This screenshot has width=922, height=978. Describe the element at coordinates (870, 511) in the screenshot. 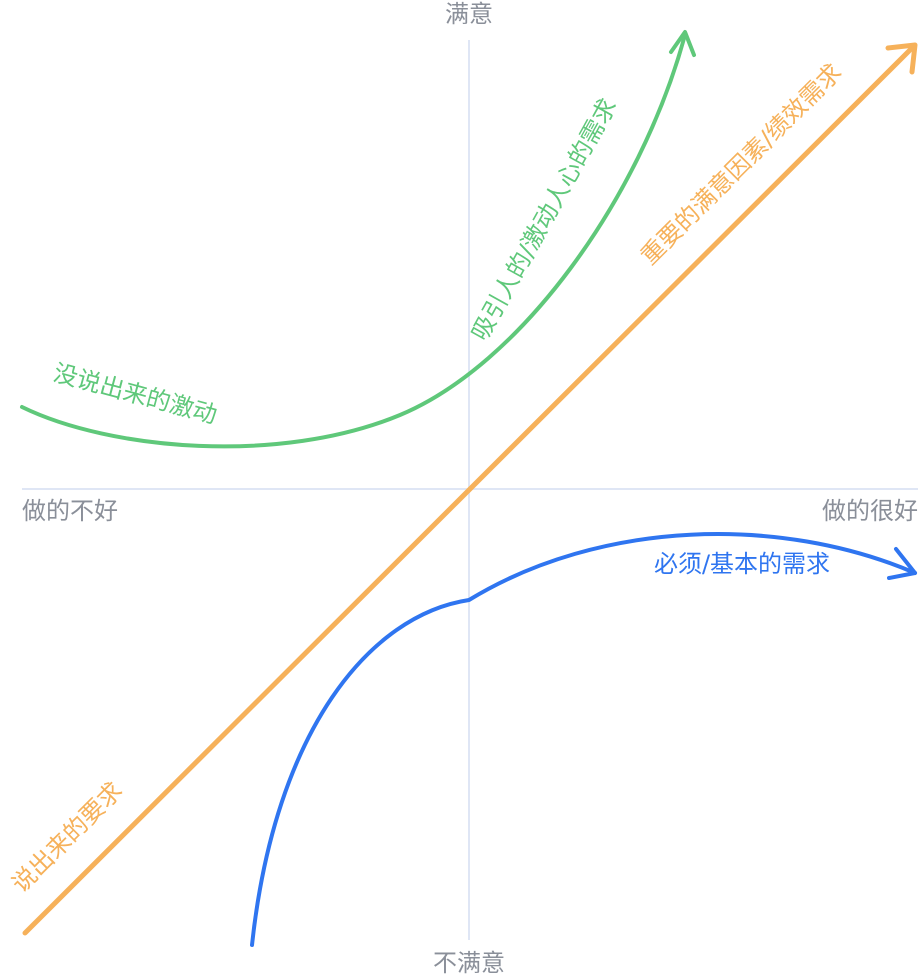

I see `axis-right-label: 做的很好` at that location.